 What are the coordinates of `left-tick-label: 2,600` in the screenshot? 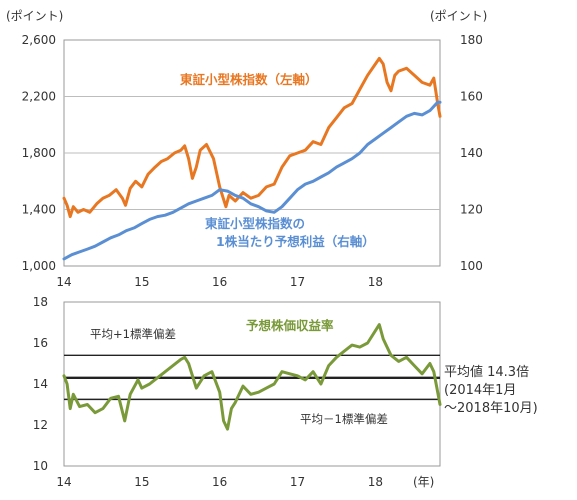 It's located at (39, 40).